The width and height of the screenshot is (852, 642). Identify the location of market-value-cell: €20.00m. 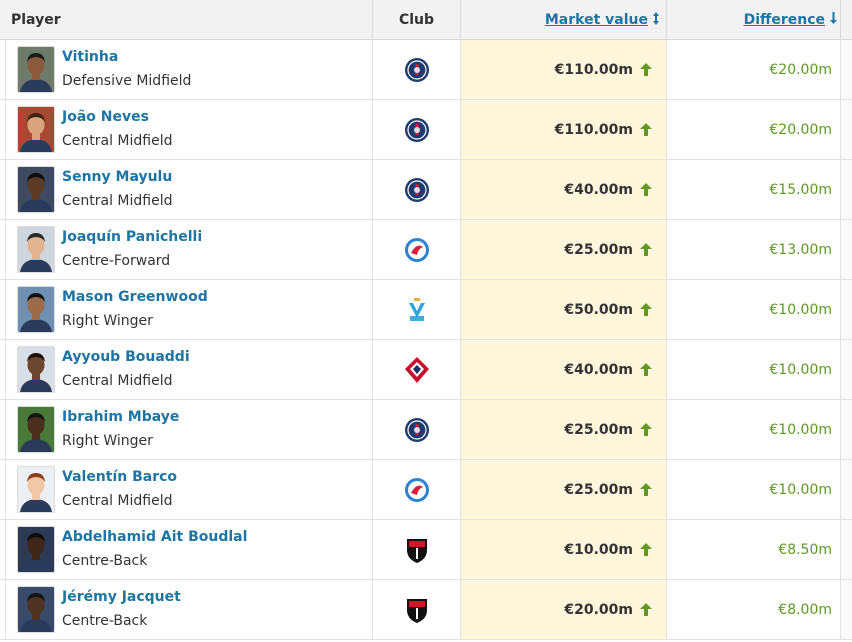
(564, 609).